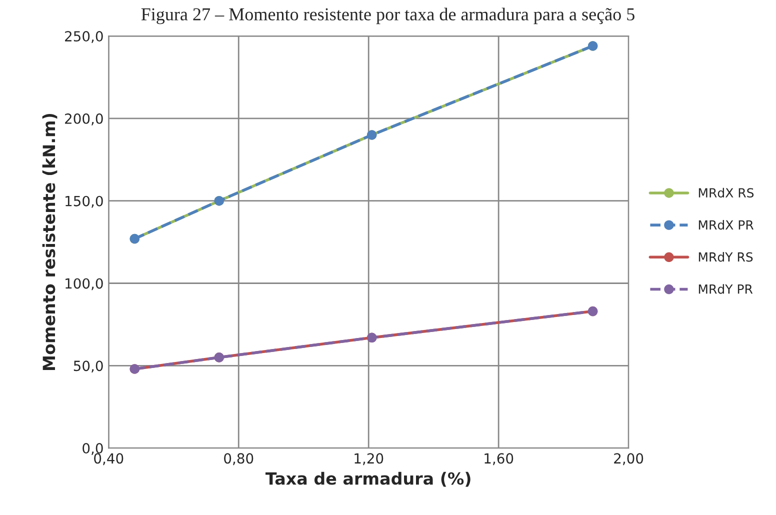  I want to click on y-tick-label: 50,0, so click(88, 366).